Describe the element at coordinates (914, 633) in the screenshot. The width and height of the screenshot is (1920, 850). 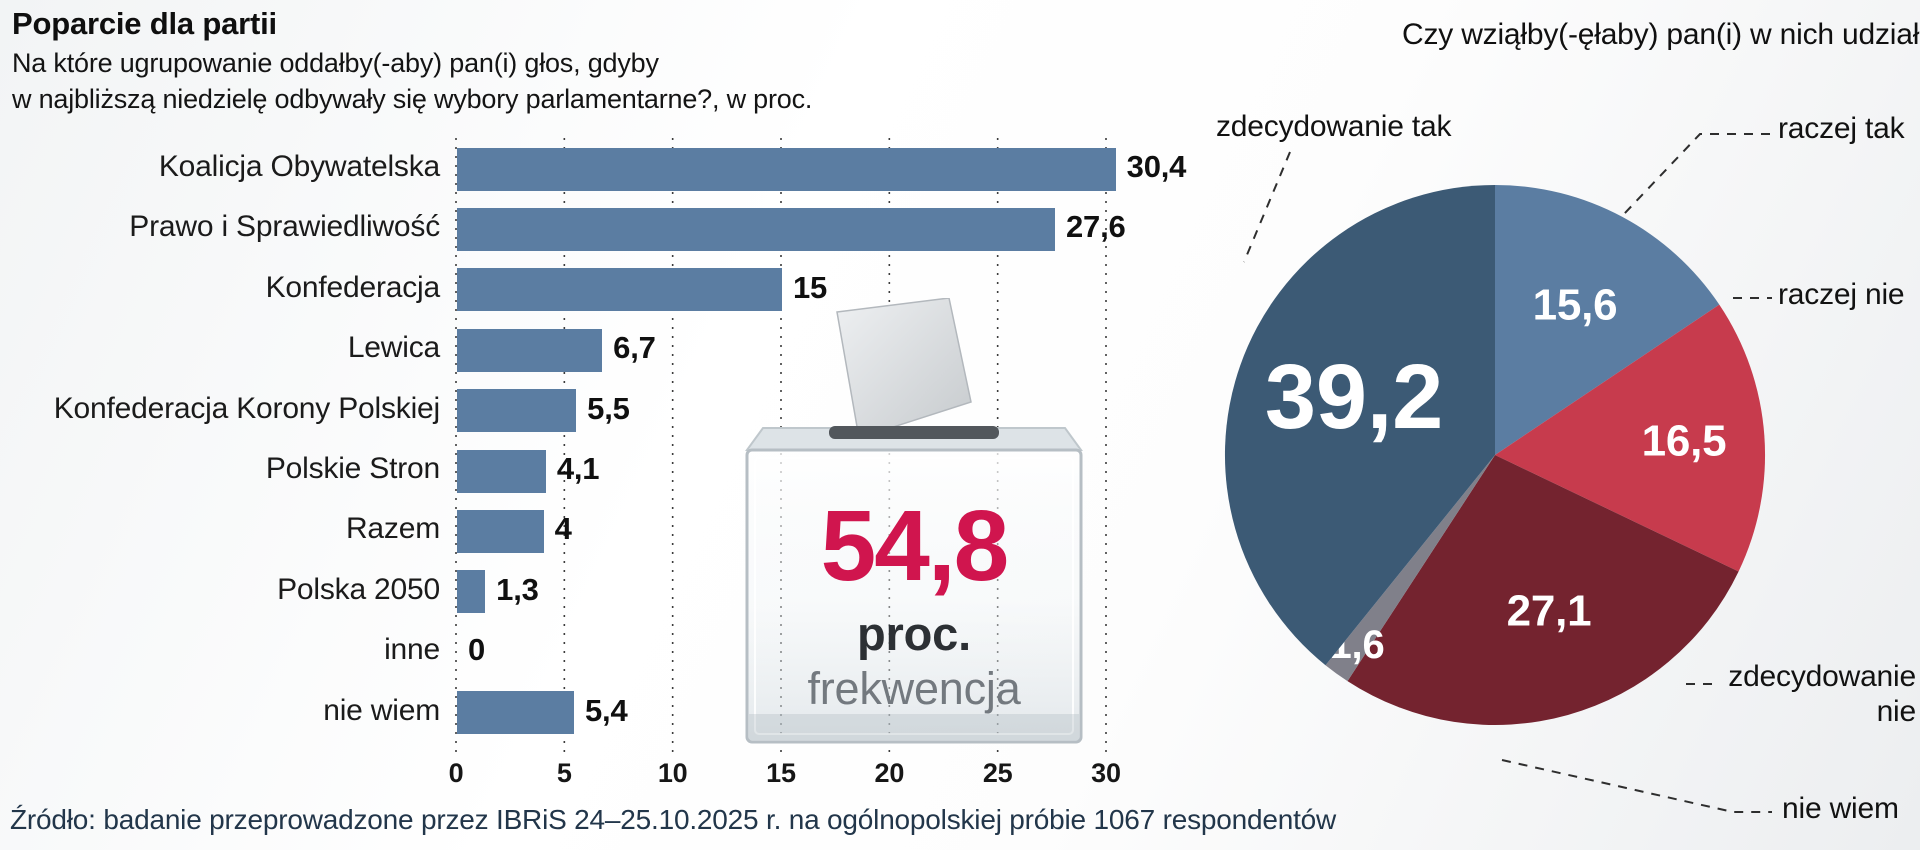
I see `turnout-unit: proc.` at that location.